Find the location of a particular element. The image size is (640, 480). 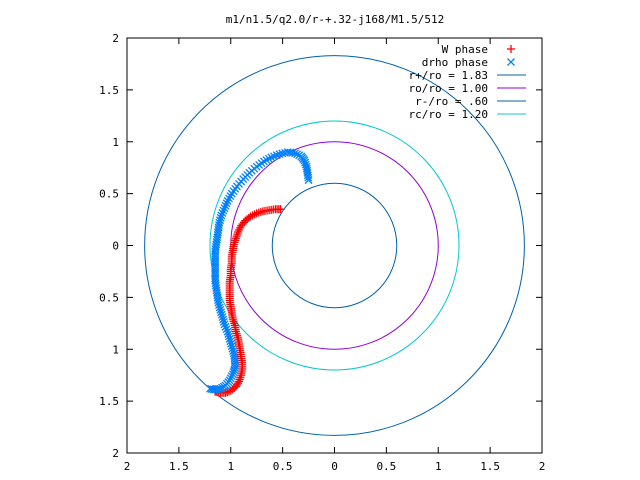

legend-label: r-/ro = .60 is located at coordinates (451, 101).